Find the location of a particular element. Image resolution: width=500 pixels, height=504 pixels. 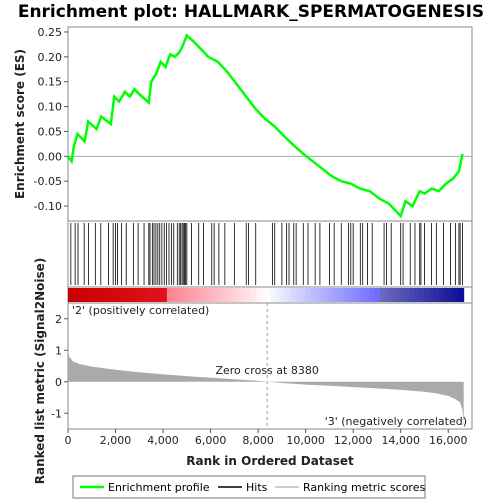

correlation-color-bar-panel is located at coordinates (270, 295).